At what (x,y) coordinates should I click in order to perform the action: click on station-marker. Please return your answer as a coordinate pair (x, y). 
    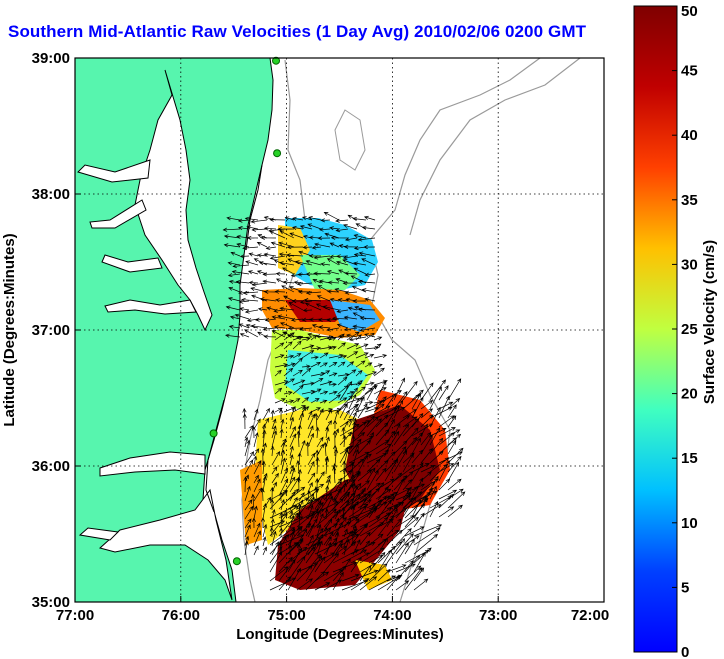
    Looking at the image, I should click on (277, 153).